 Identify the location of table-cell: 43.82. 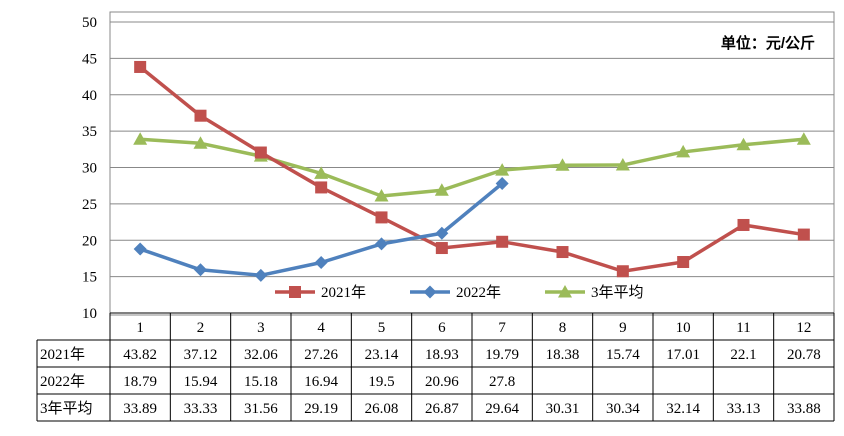
(140, 355).